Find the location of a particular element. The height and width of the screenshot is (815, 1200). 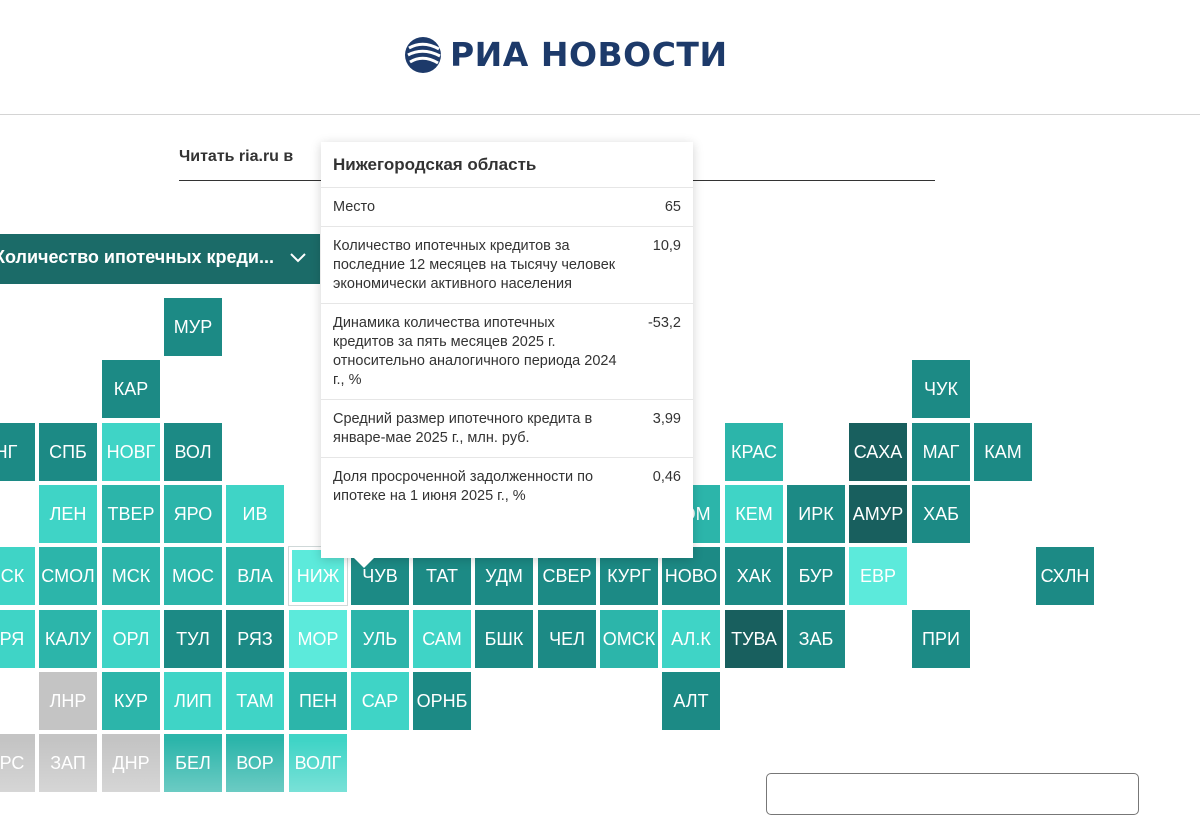

region-tile-item: ДНР is located at coordinates (131, 763).